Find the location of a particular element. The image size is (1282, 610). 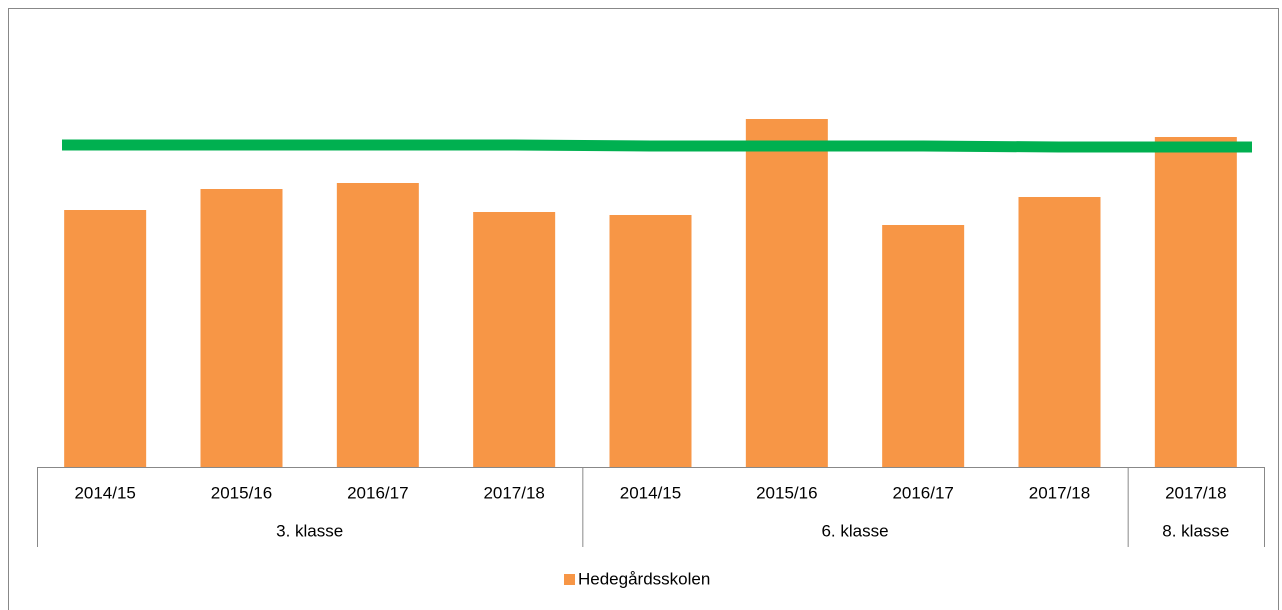

reference-line is located at coordinates (657, 146).